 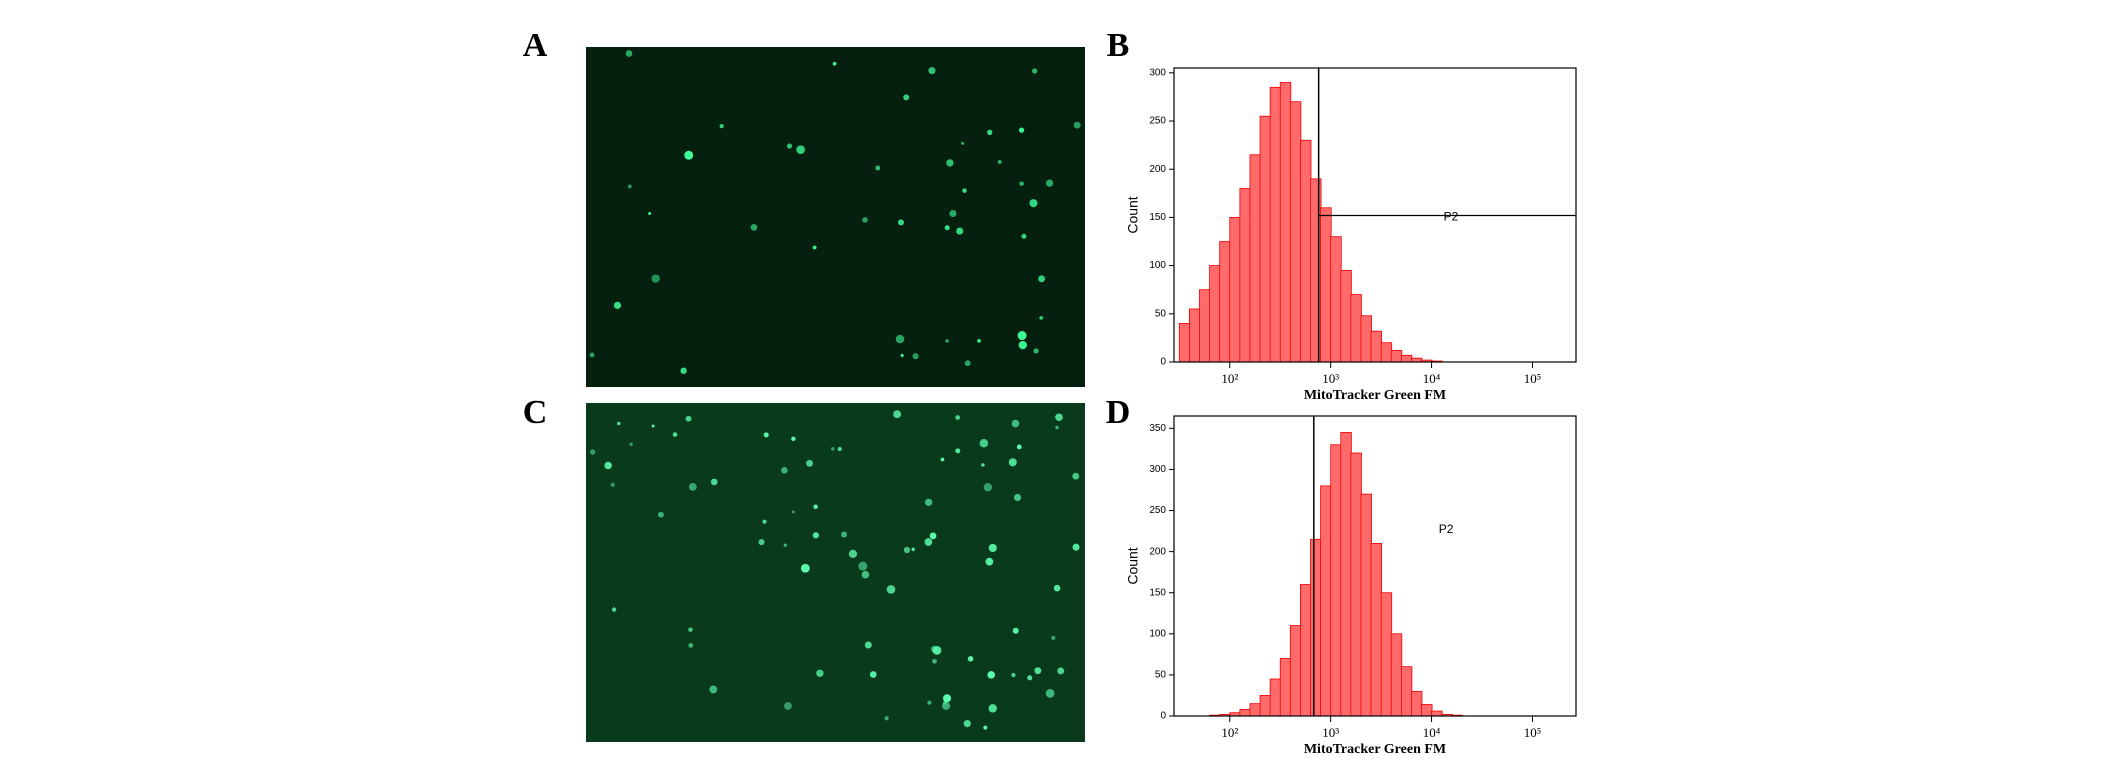 What do you see at coordinates (835, 212) in the screenshot?
I see `cells` at bounding box center [835, 212].